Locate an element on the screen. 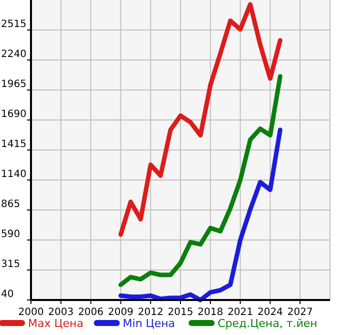 This screenshot has width=345, height=335. y-tick-label: 1965 is located at coordinates (13, 84).